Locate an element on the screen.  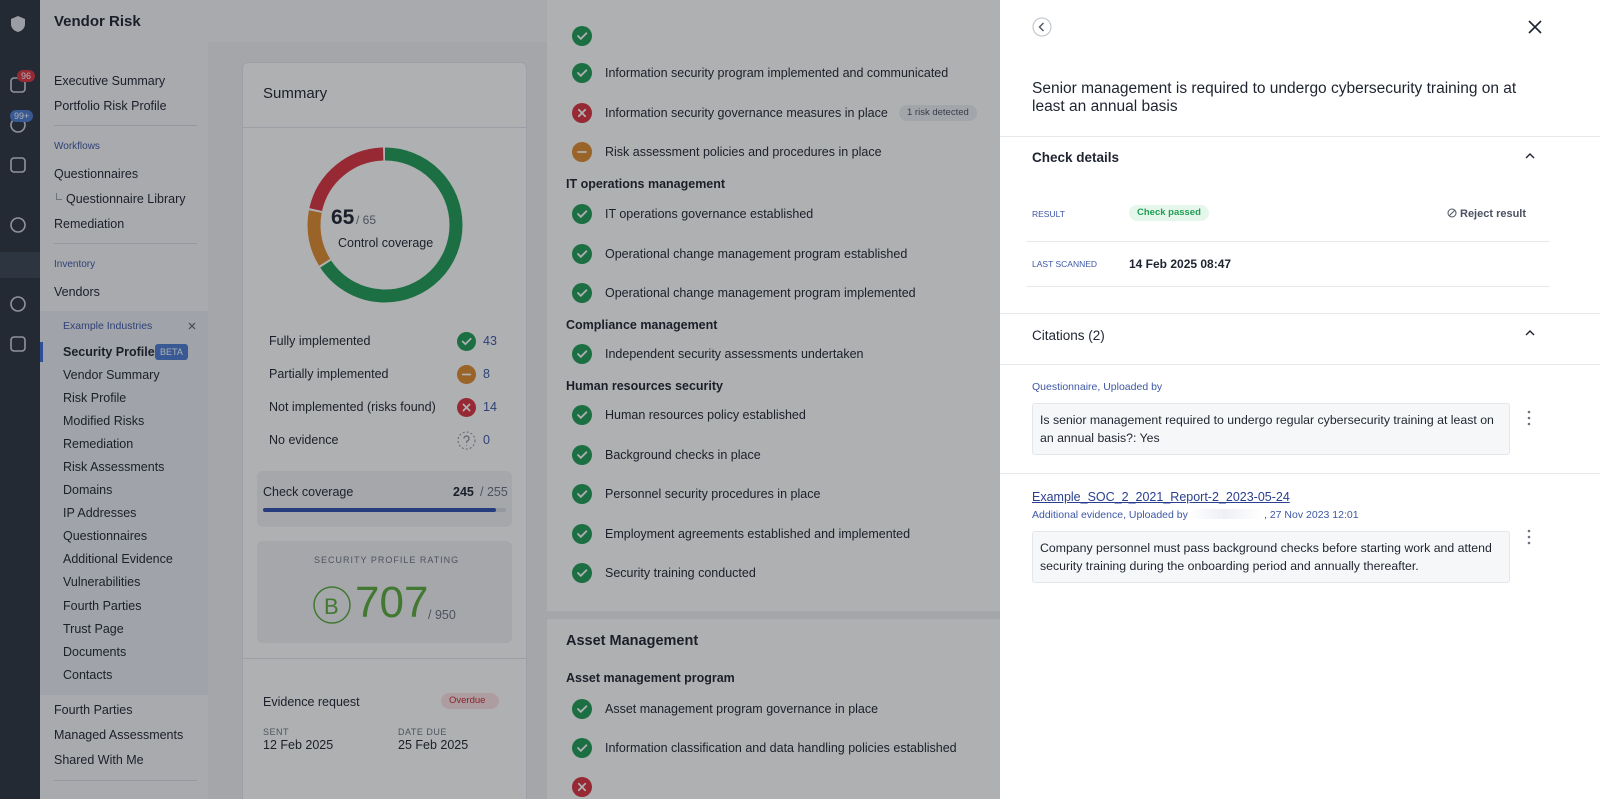
active-marker is located at coordinates (41, 352).